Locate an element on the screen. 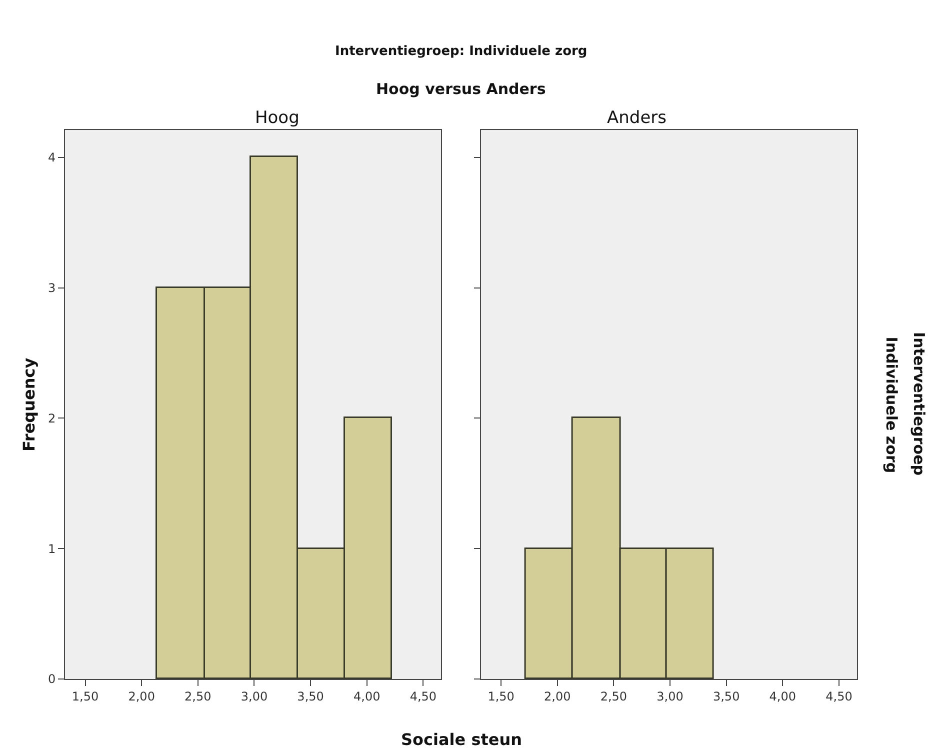 This screenshot has height=754, width=942. y-tick-label: 0 is located at coordinates (52, 679).